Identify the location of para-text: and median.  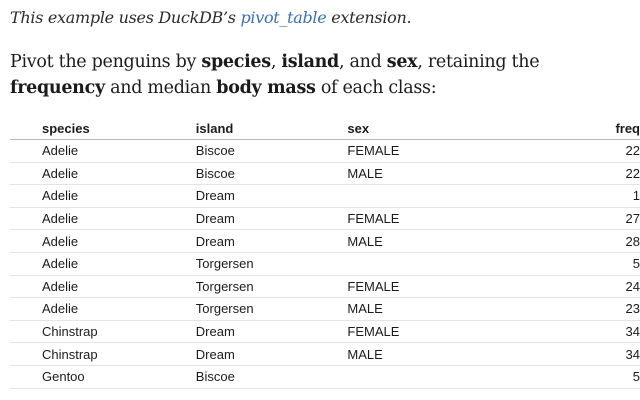
(160, 88).